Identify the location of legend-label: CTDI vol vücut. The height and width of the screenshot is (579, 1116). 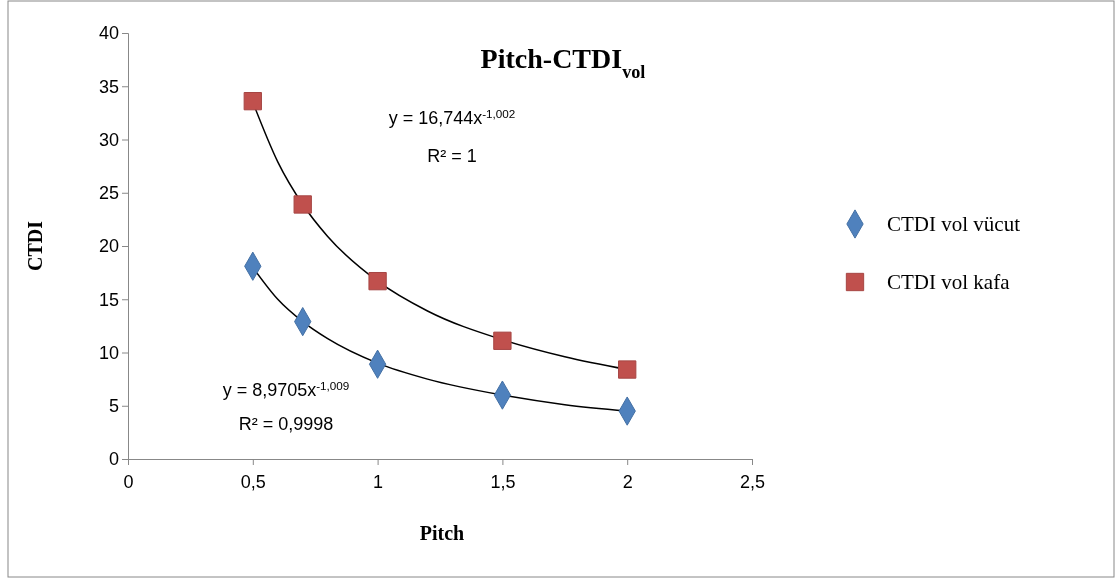
(954, 224).